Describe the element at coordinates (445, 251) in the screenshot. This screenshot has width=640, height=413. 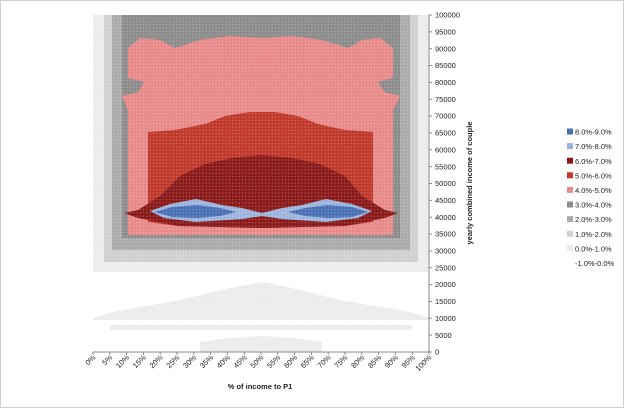
I see `y-tick-label: 30000` at that location.